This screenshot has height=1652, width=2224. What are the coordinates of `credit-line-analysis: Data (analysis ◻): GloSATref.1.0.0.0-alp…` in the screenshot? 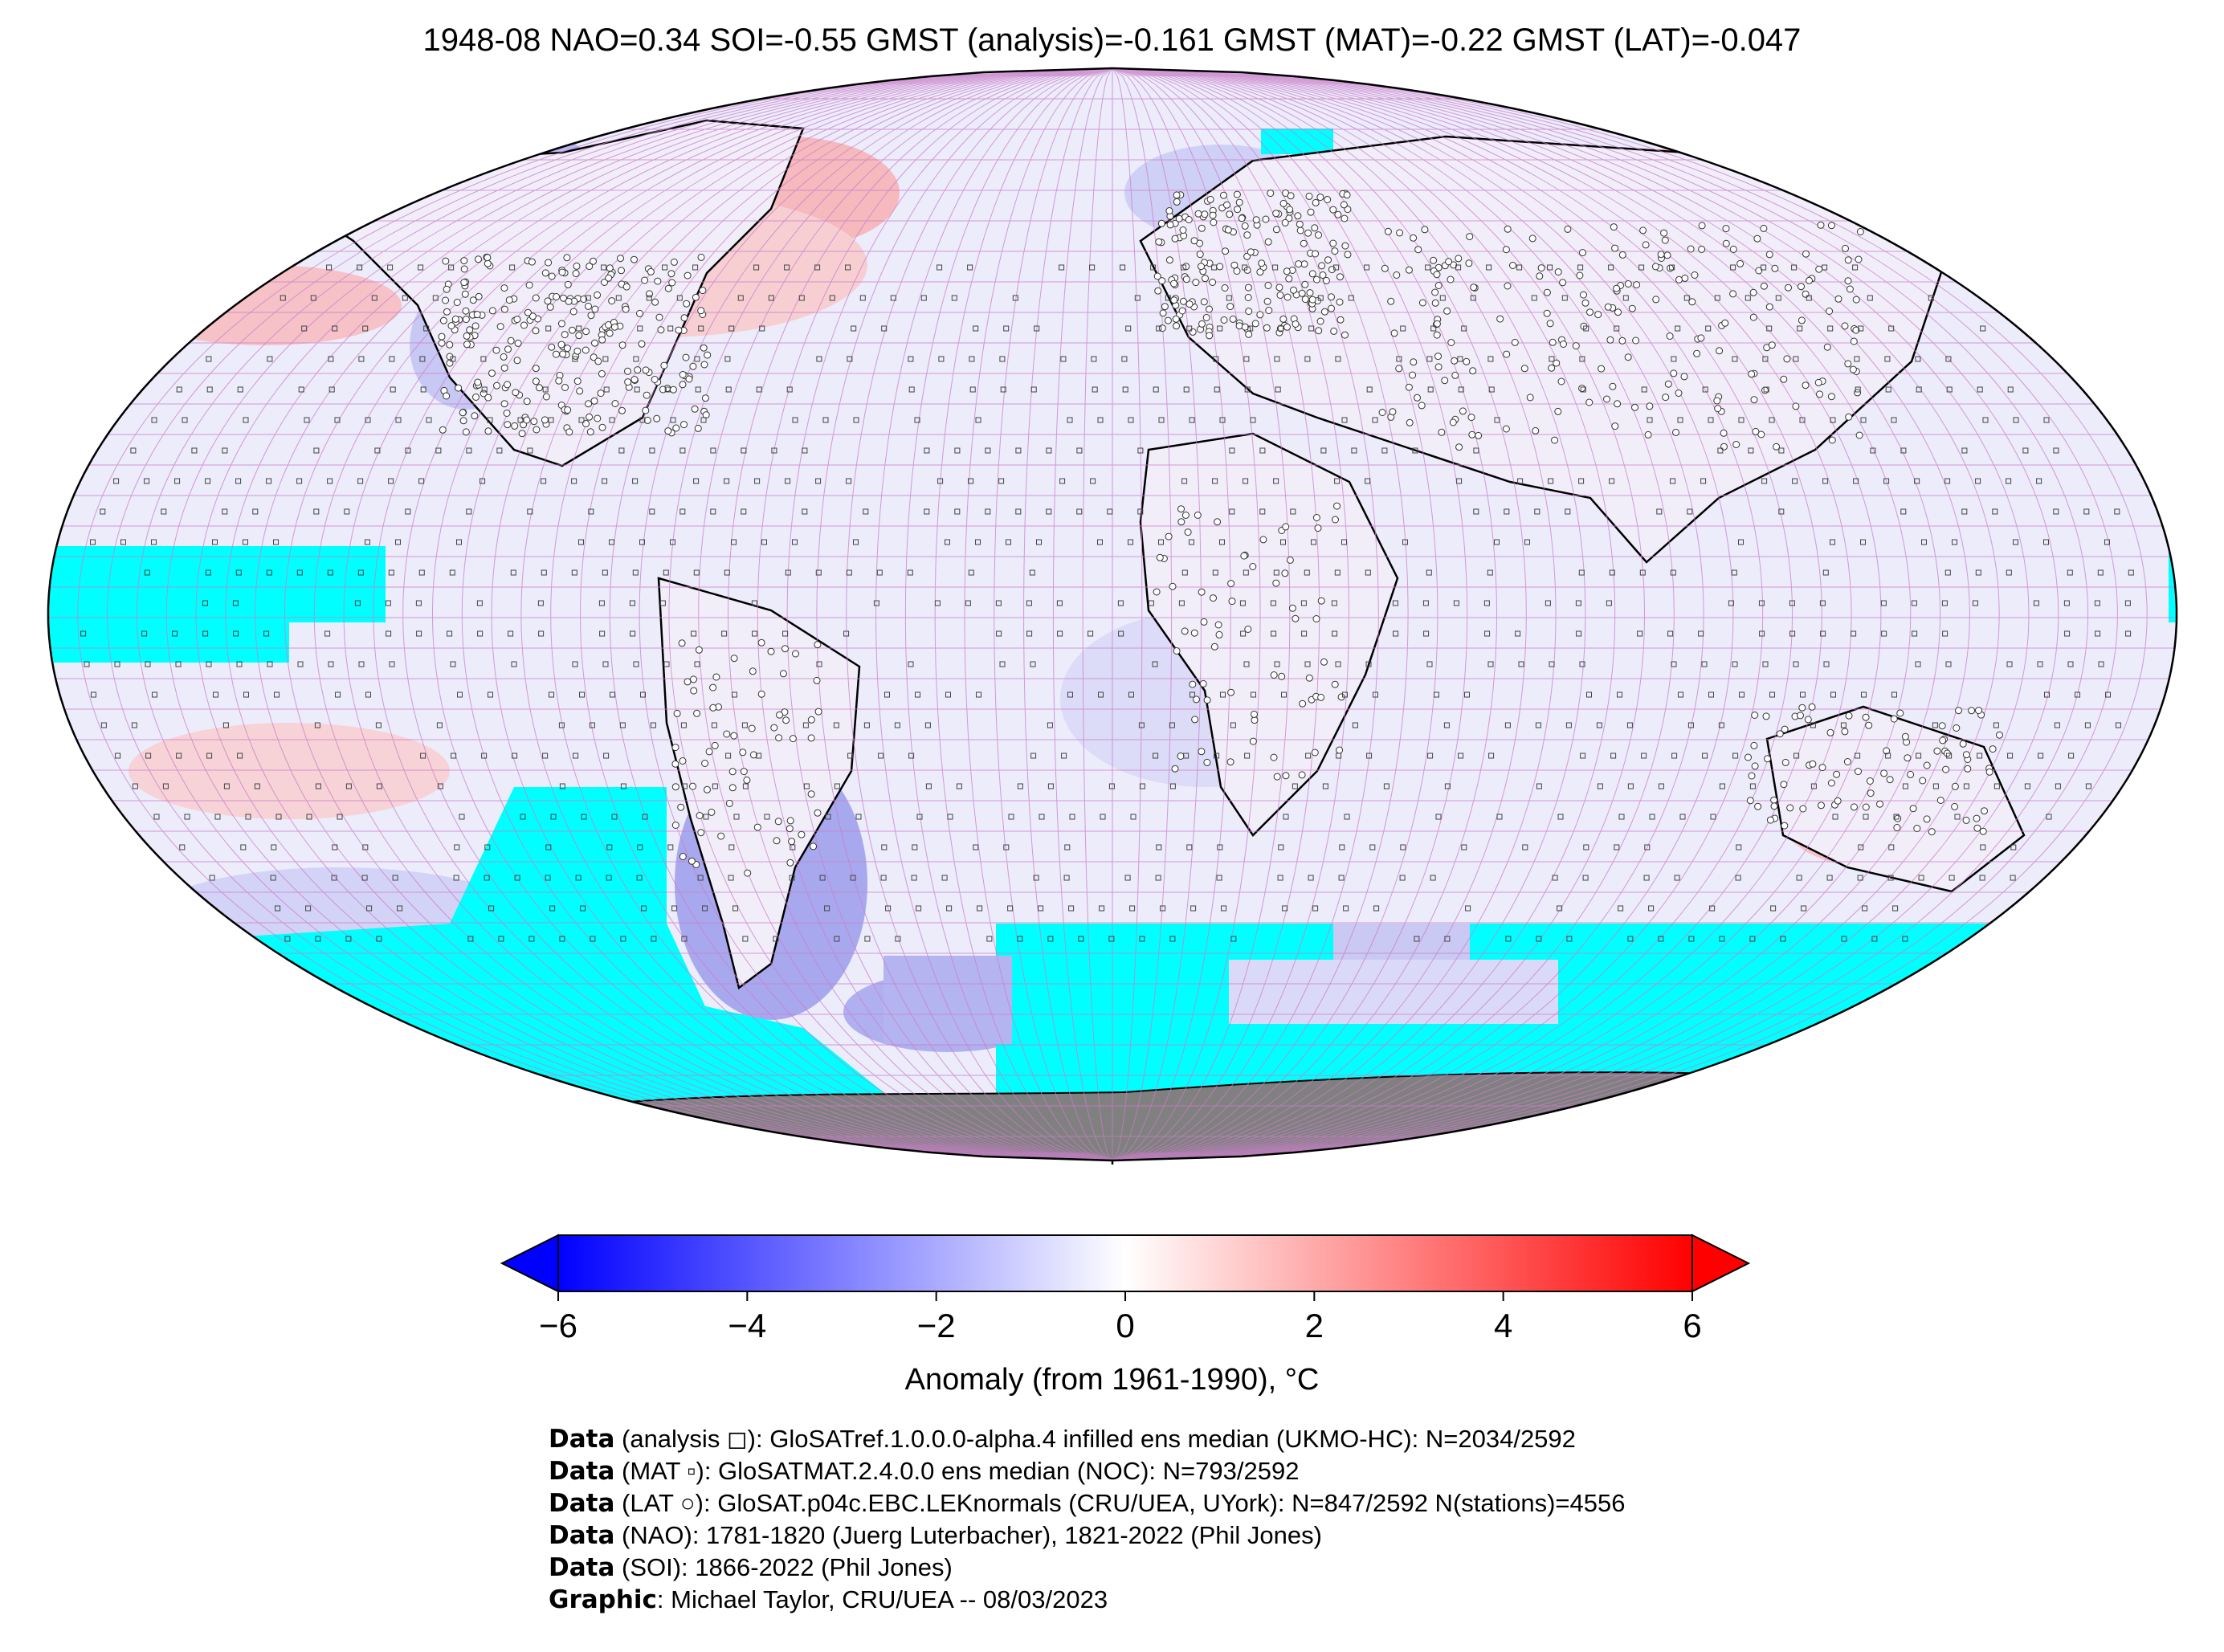 It's located at (1062, 1439).